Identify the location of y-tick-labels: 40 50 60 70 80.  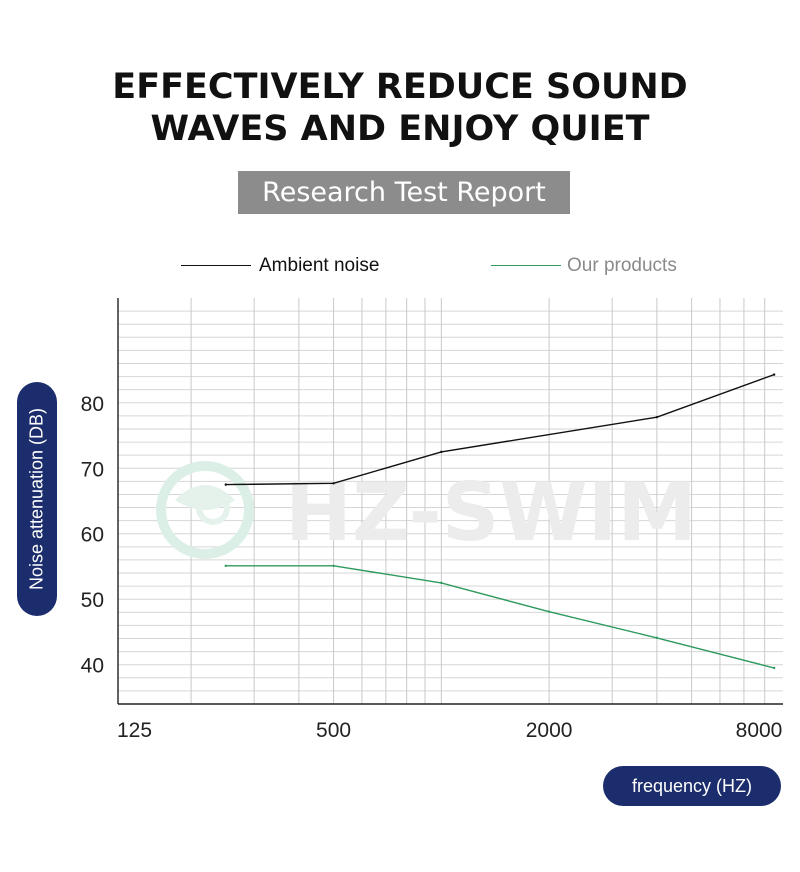
(92, 535).